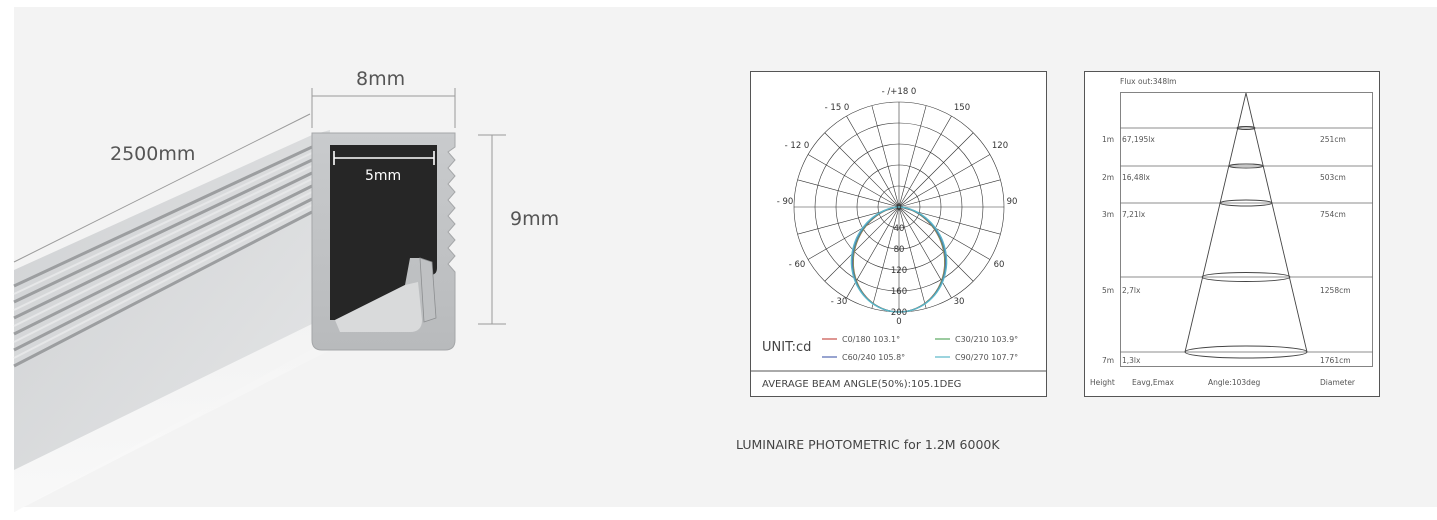 Image resolution: width=1437 pixels, height=520 pixels. What do you see at coordinates (986, 339) in the screenshot?
I see `legend-label-c30: C30/210 103.9°` at bounding box center [986, 339].